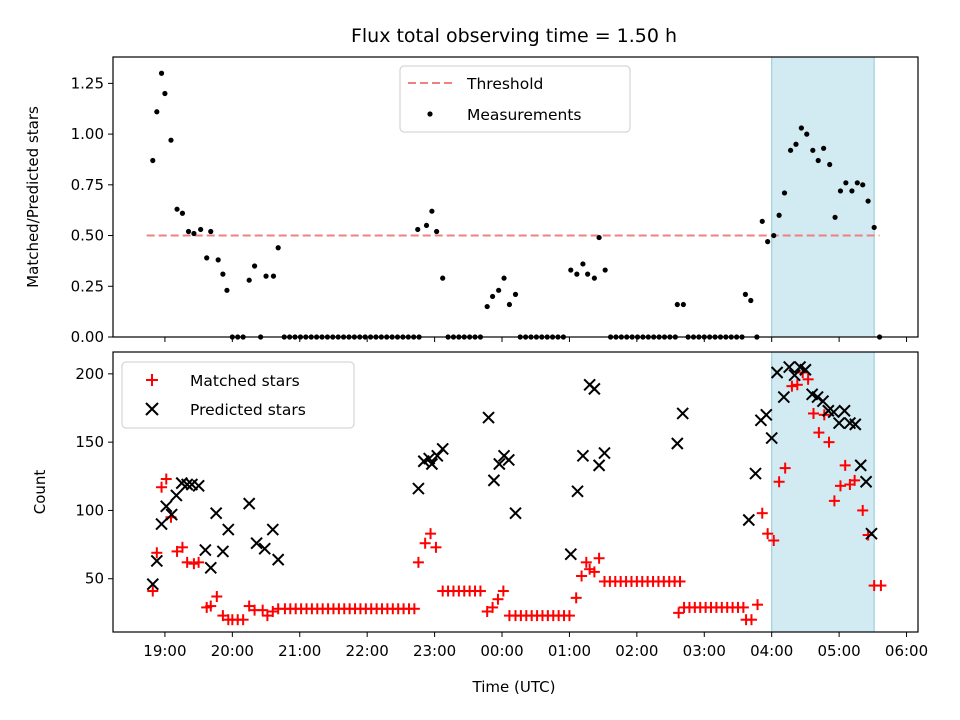  I want to click on y-tick-label: 0.00, so click(87, 337).